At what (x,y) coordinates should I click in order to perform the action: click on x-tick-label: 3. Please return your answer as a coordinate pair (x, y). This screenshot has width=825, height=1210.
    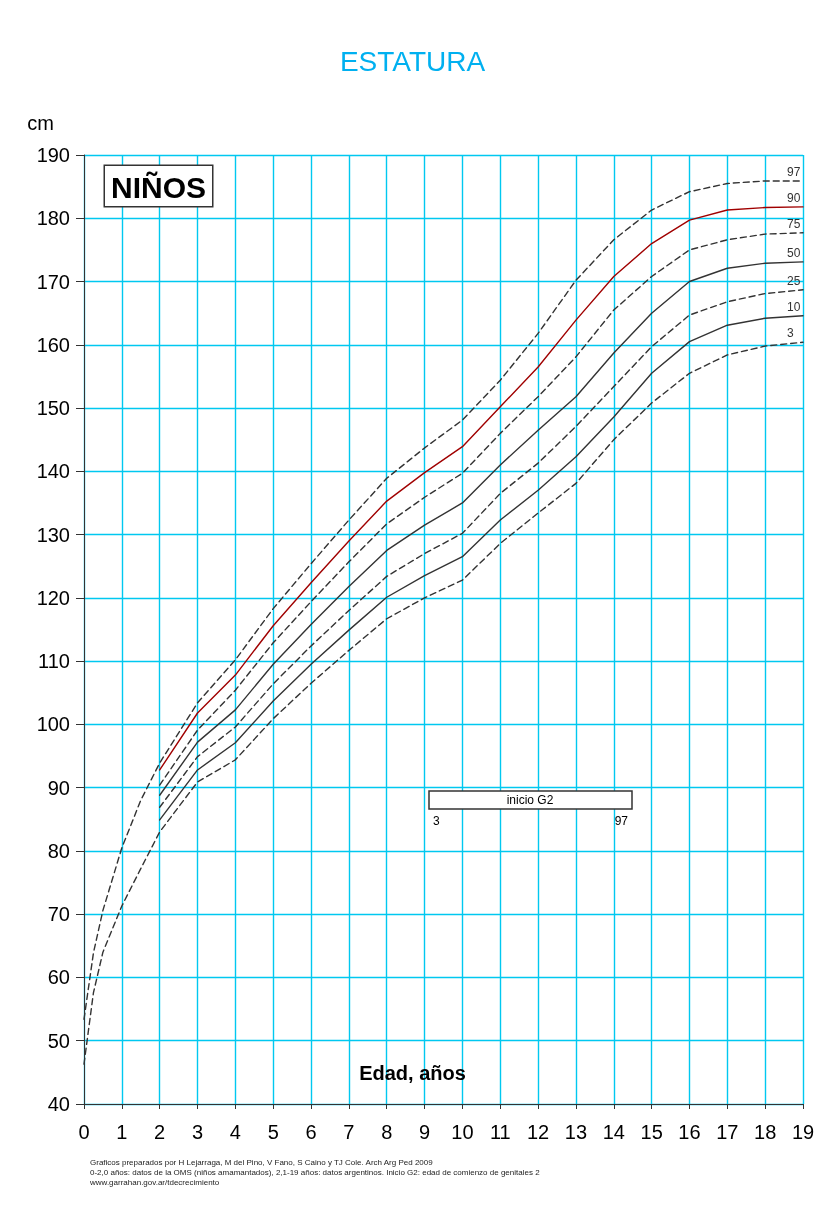
    Looking at the image, I should click on (197, 1132).